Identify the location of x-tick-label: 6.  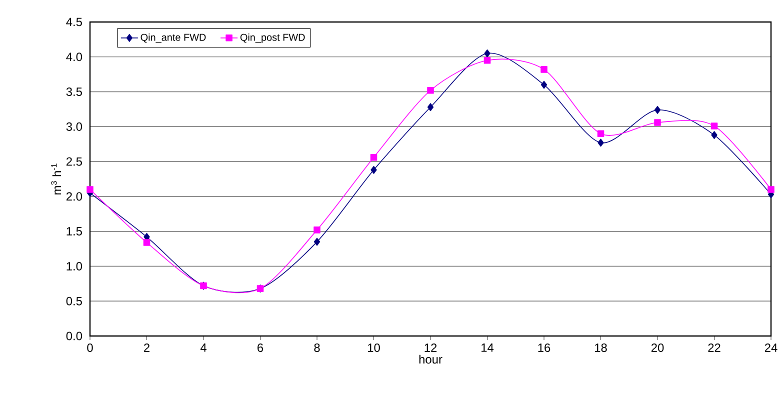
(261, 348).